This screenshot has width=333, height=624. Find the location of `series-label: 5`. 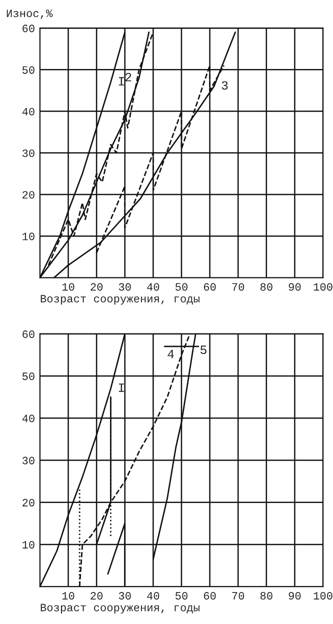

series-label: 5 is located at coordinates (203, 350).